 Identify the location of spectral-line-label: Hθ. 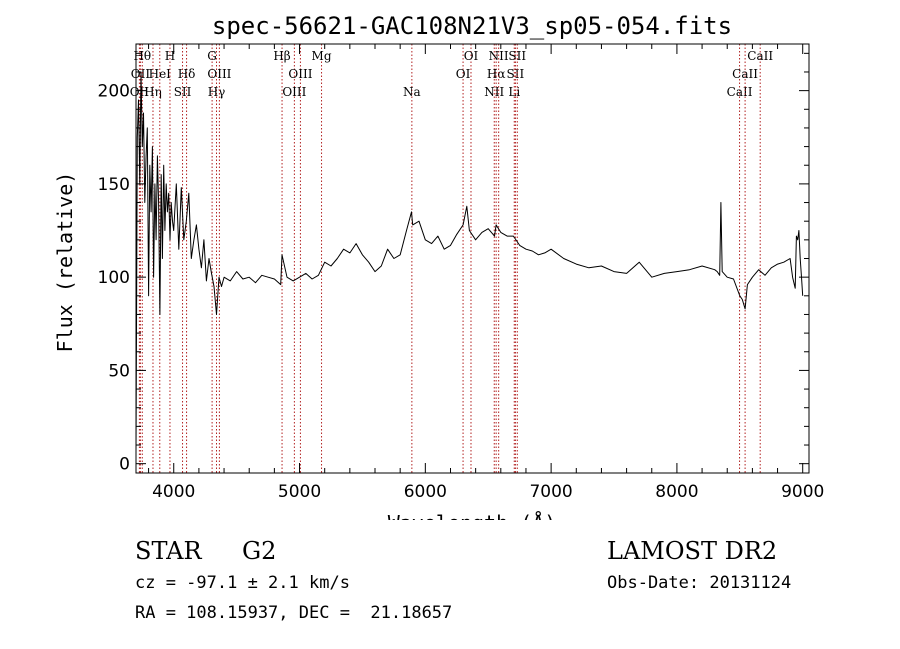
(142, 56).